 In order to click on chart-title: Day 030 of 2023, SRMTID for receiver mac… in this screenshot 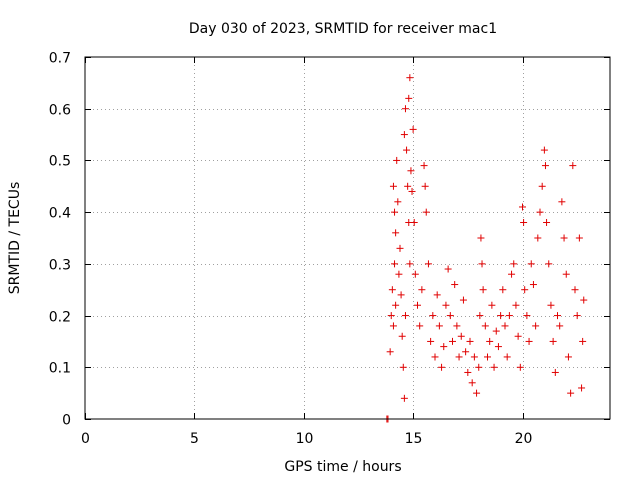, I will do `click(343, 29)`.